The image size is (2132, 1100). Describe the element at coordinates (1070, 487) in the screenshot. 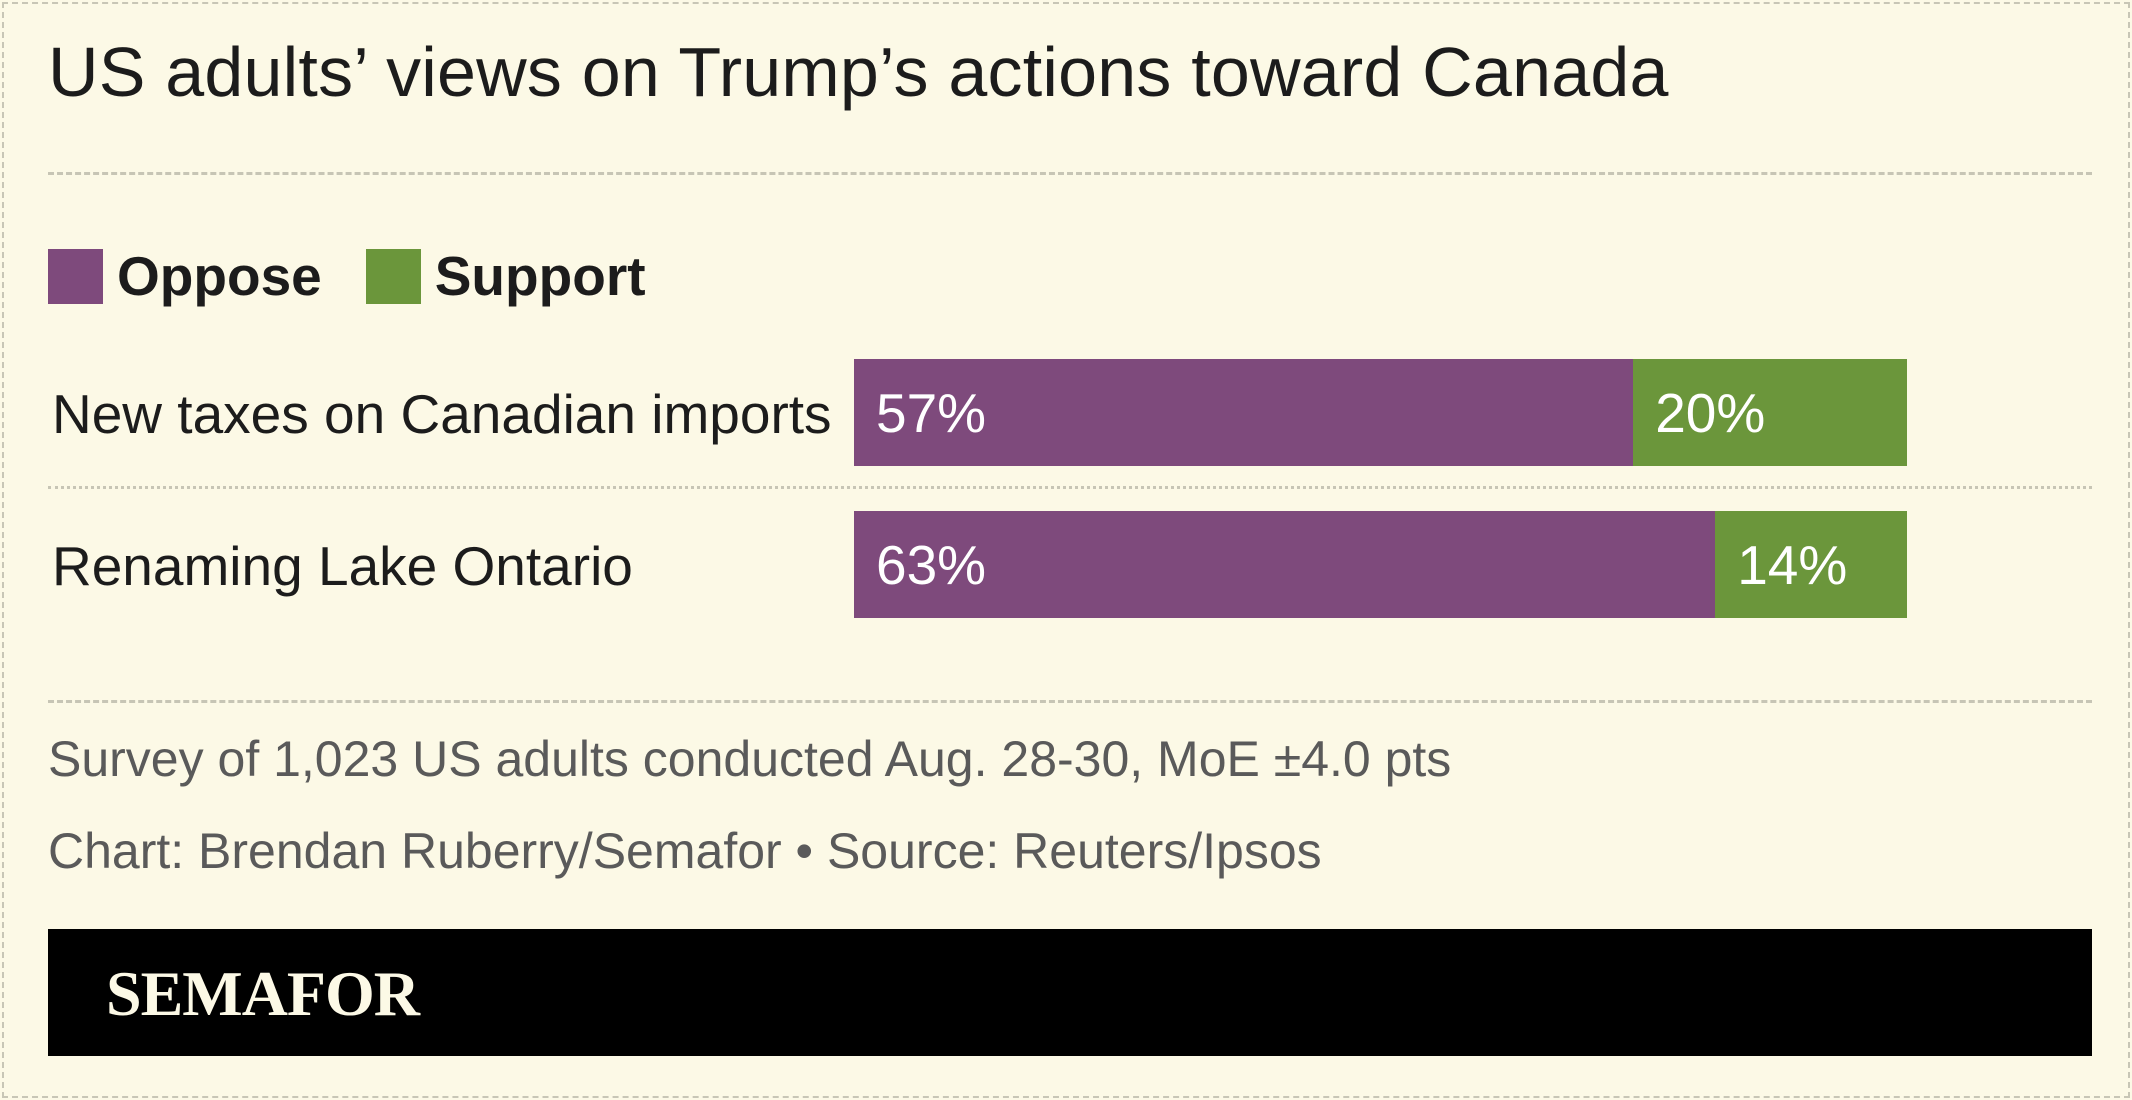

I see `row-divider` at that location.